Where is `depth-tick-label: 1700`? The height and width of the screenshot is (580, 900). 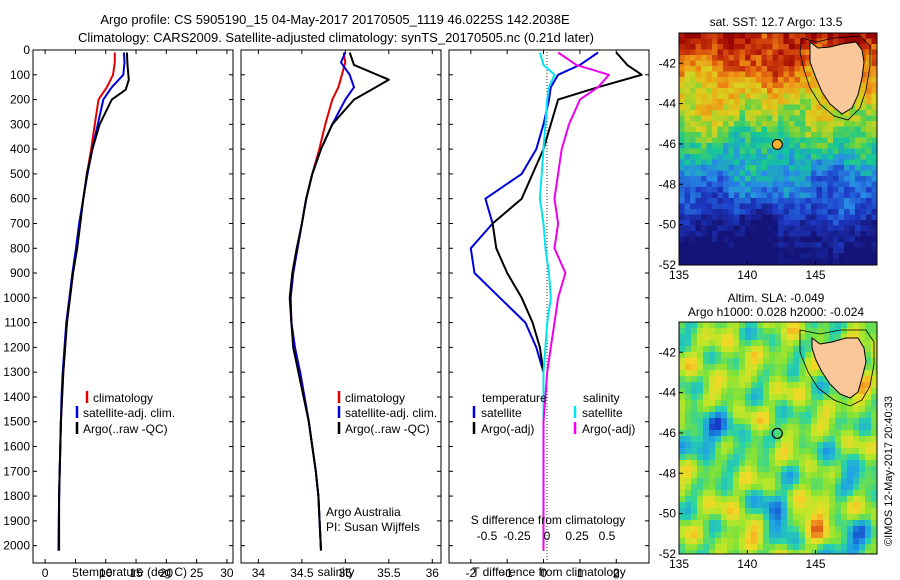 depth-tick-label: 1700 is located at coordinates (16, 471).